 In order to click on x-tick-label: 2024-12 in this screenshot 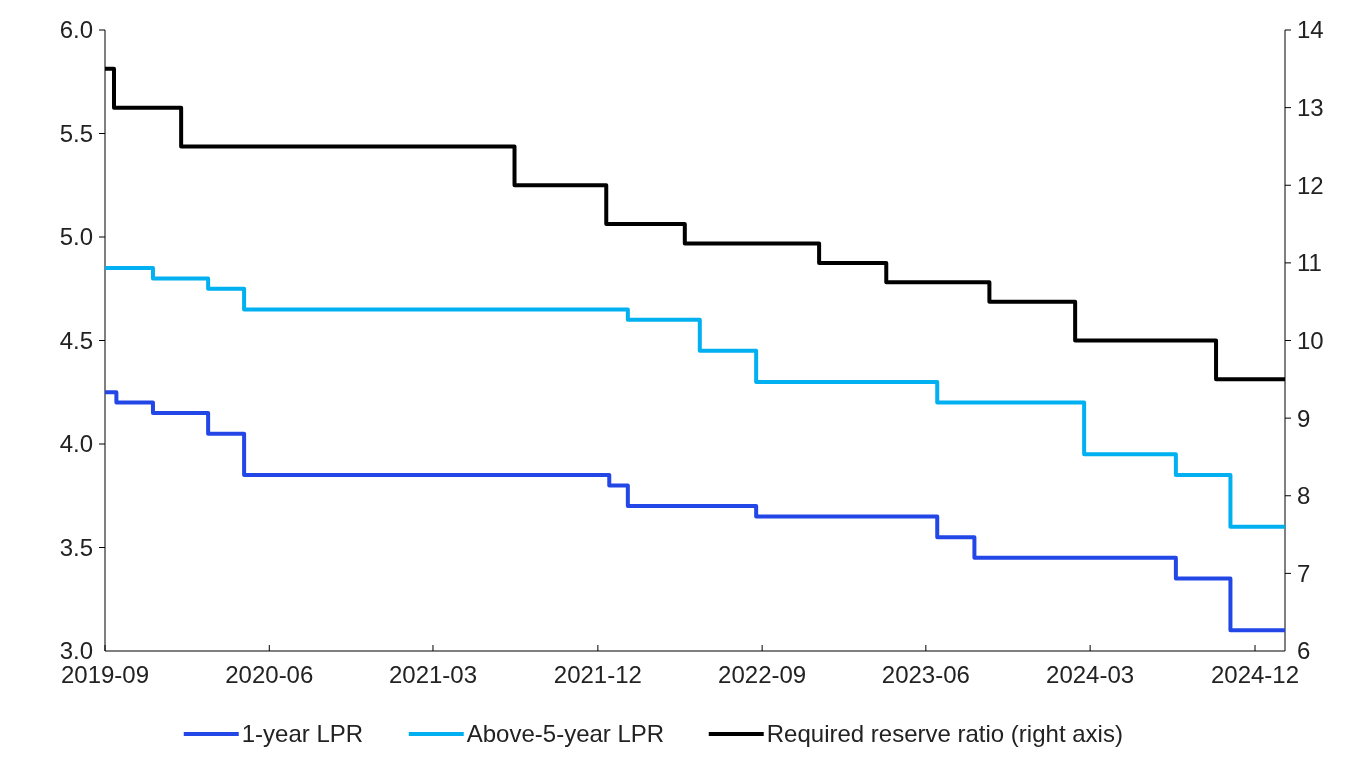, I will do `click(1255, 674)`.